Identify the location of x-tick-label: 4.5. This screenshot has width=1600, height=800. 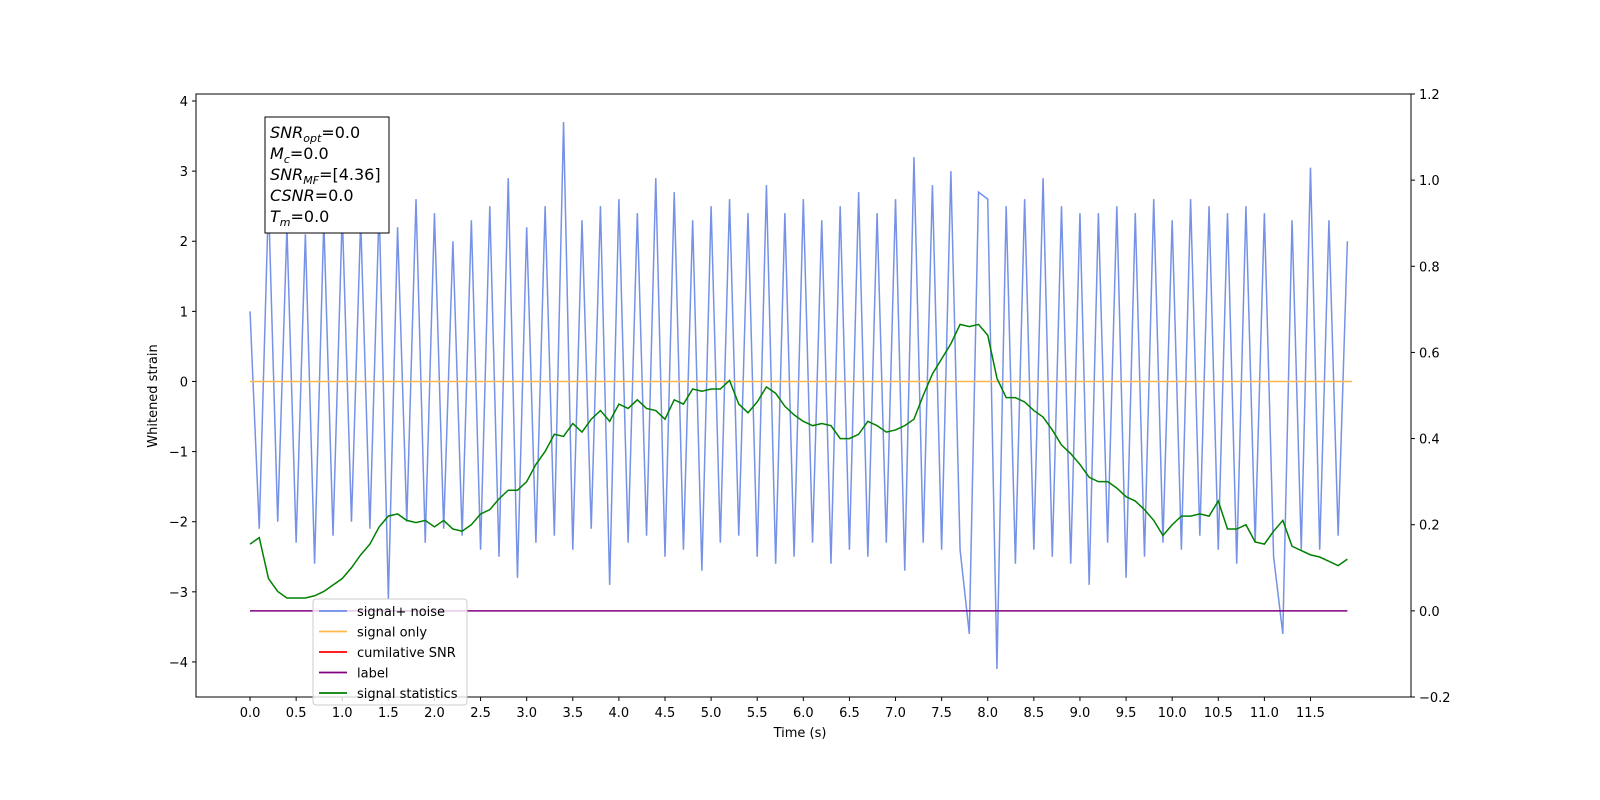
(665, 713).